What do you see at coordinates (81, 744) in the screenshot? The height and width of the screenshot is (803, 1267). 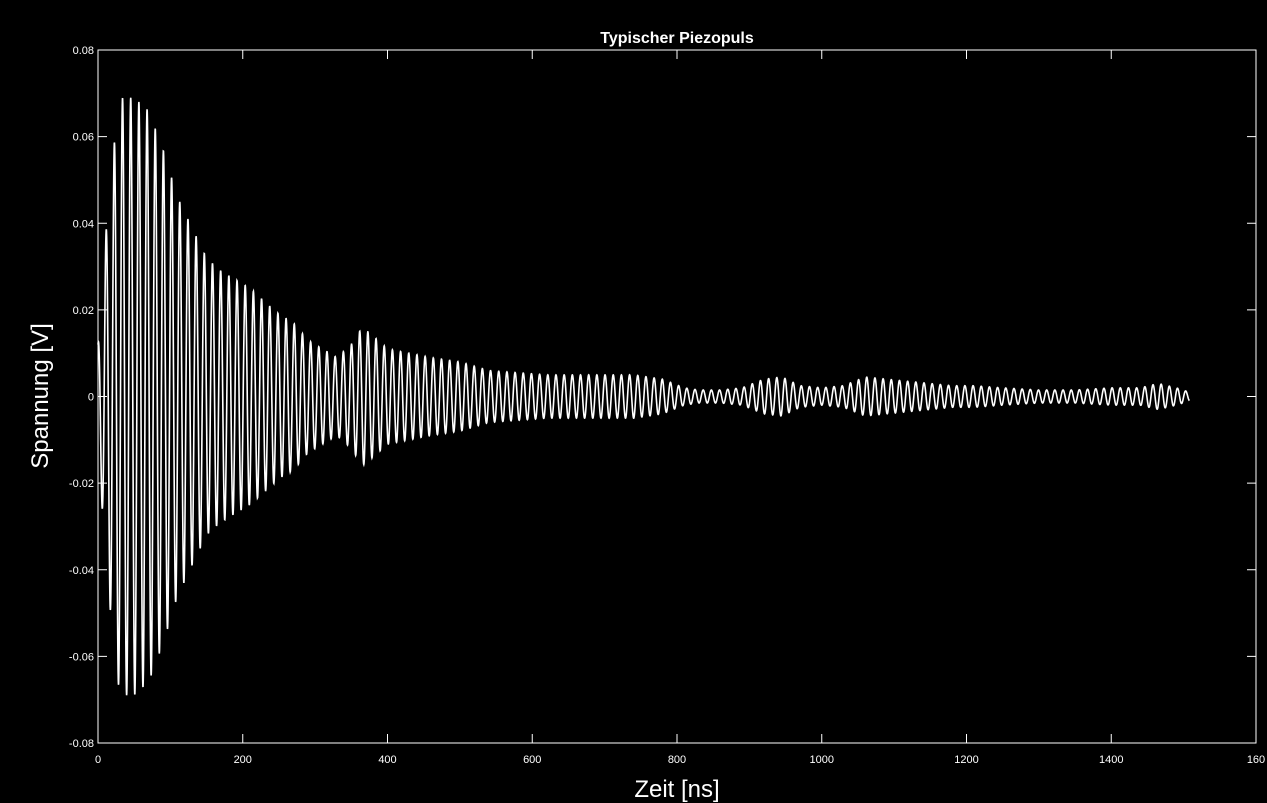 I see `y-tick-label: -0.08` at bounding box center [81, 744].